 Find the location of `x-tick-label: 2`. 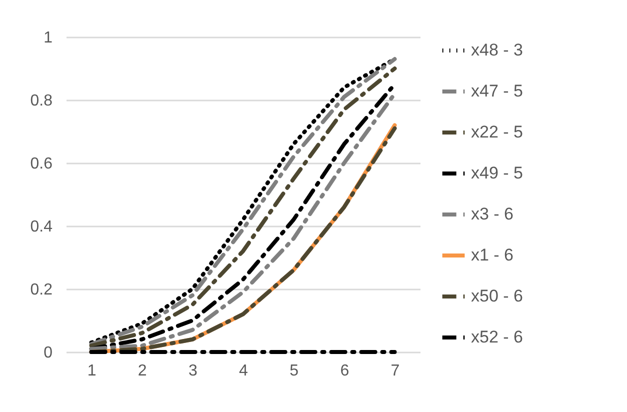

x-tick-label: 2 is located at coordinates (142, 371).